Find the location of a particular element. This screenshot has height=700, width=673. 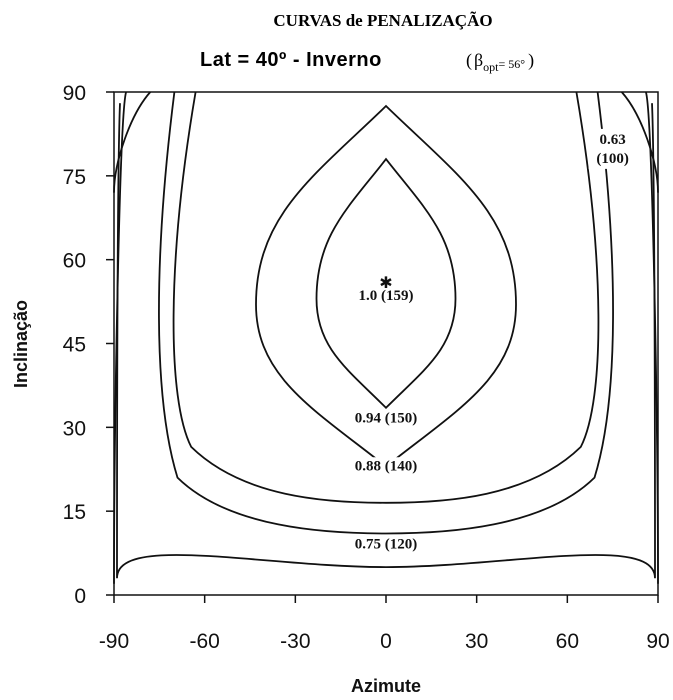

beta-optimum-note: (βopt= 56°) is located at coordinates (500, 62).